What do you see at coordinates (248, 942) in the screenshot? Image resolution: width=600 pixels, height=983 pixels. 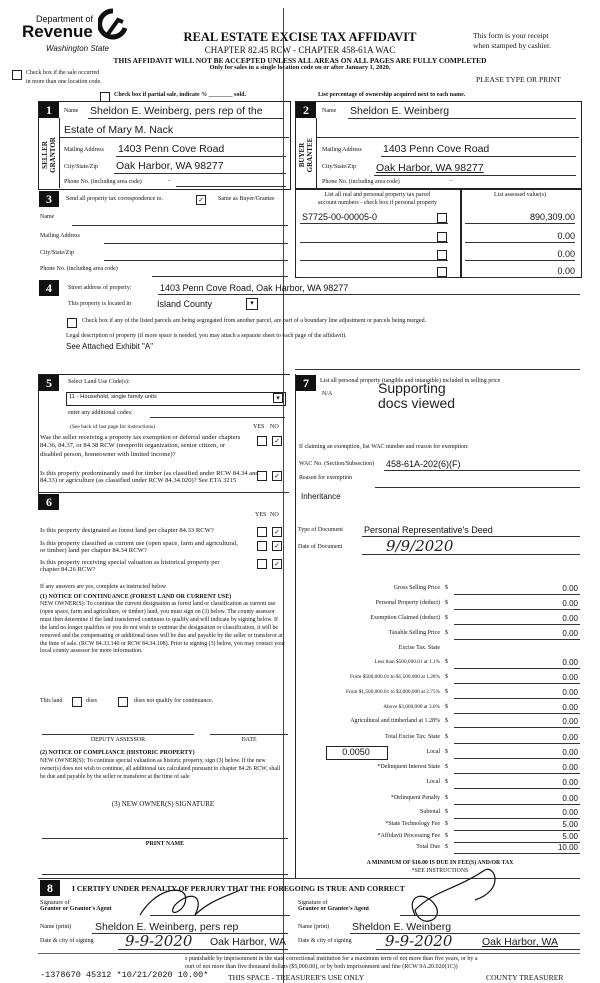 I see `grantor-city-value: Oak Harbor, WA` at bounding box center [248, 942].